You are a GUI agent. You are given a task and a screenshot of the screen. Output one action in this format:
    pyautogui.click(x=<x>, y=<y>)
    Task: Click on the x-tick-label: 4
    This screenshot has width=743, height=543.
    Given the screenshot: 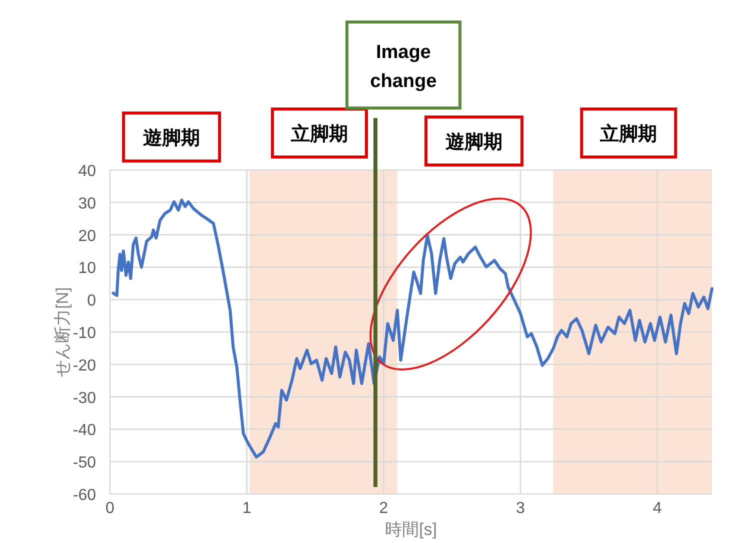 What is the action you would take?
    pyautogui.click(x=657, y=508)
    